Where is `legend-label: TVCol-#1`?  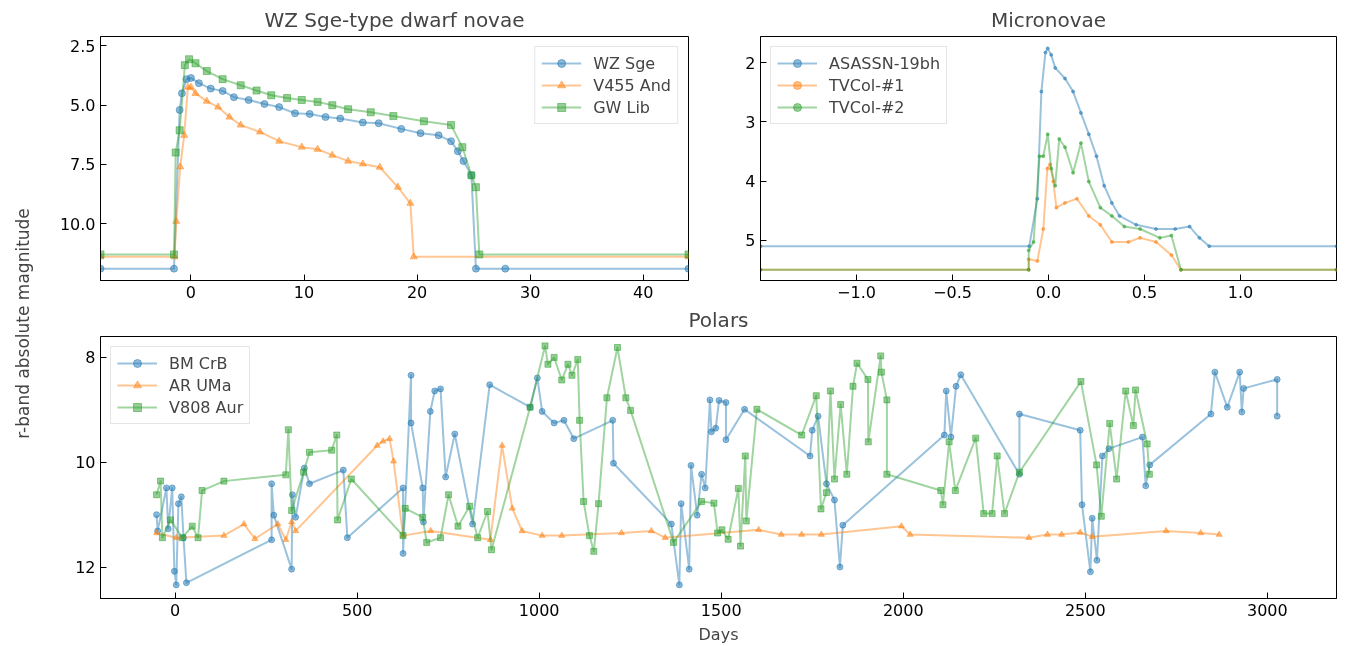 legend-label: TVCol-#1 is located at coordinates (867, 85).